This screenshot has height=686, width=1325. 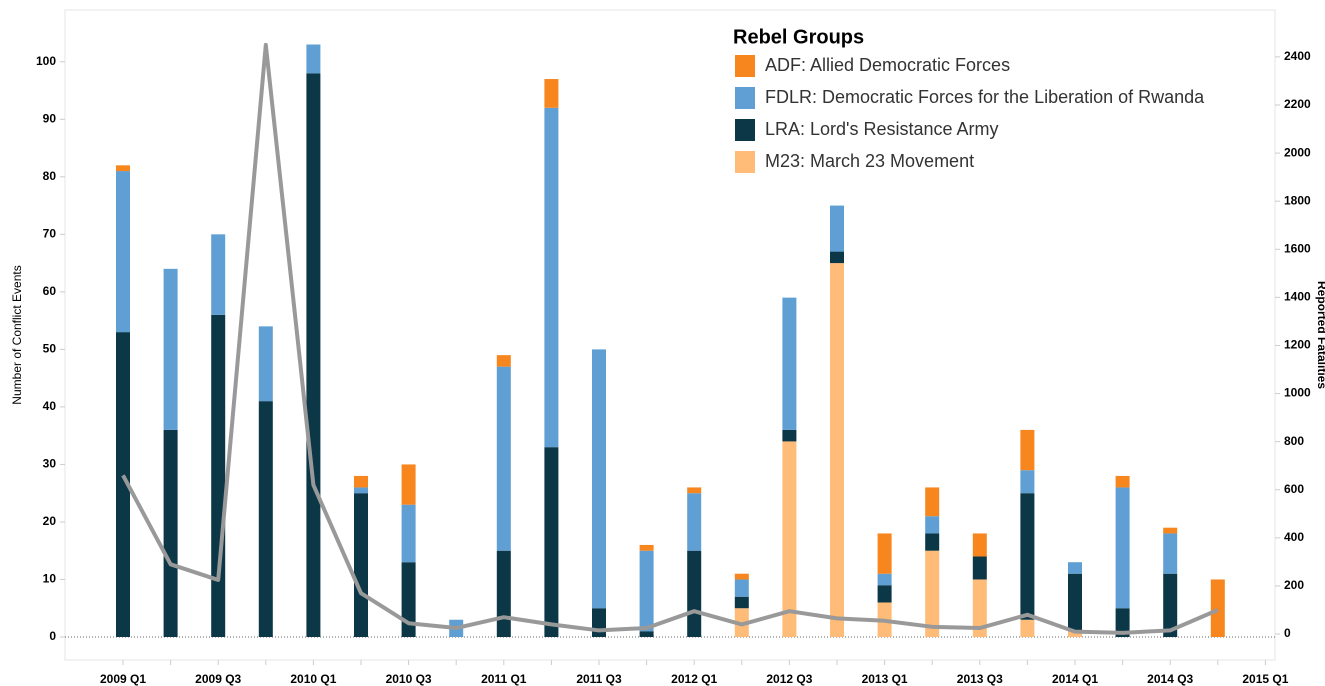 What do you see at coordinates (1297, 393) in the screenshot?
I see `y2-tick-label: 1000` at bounding box center [1297, 393].